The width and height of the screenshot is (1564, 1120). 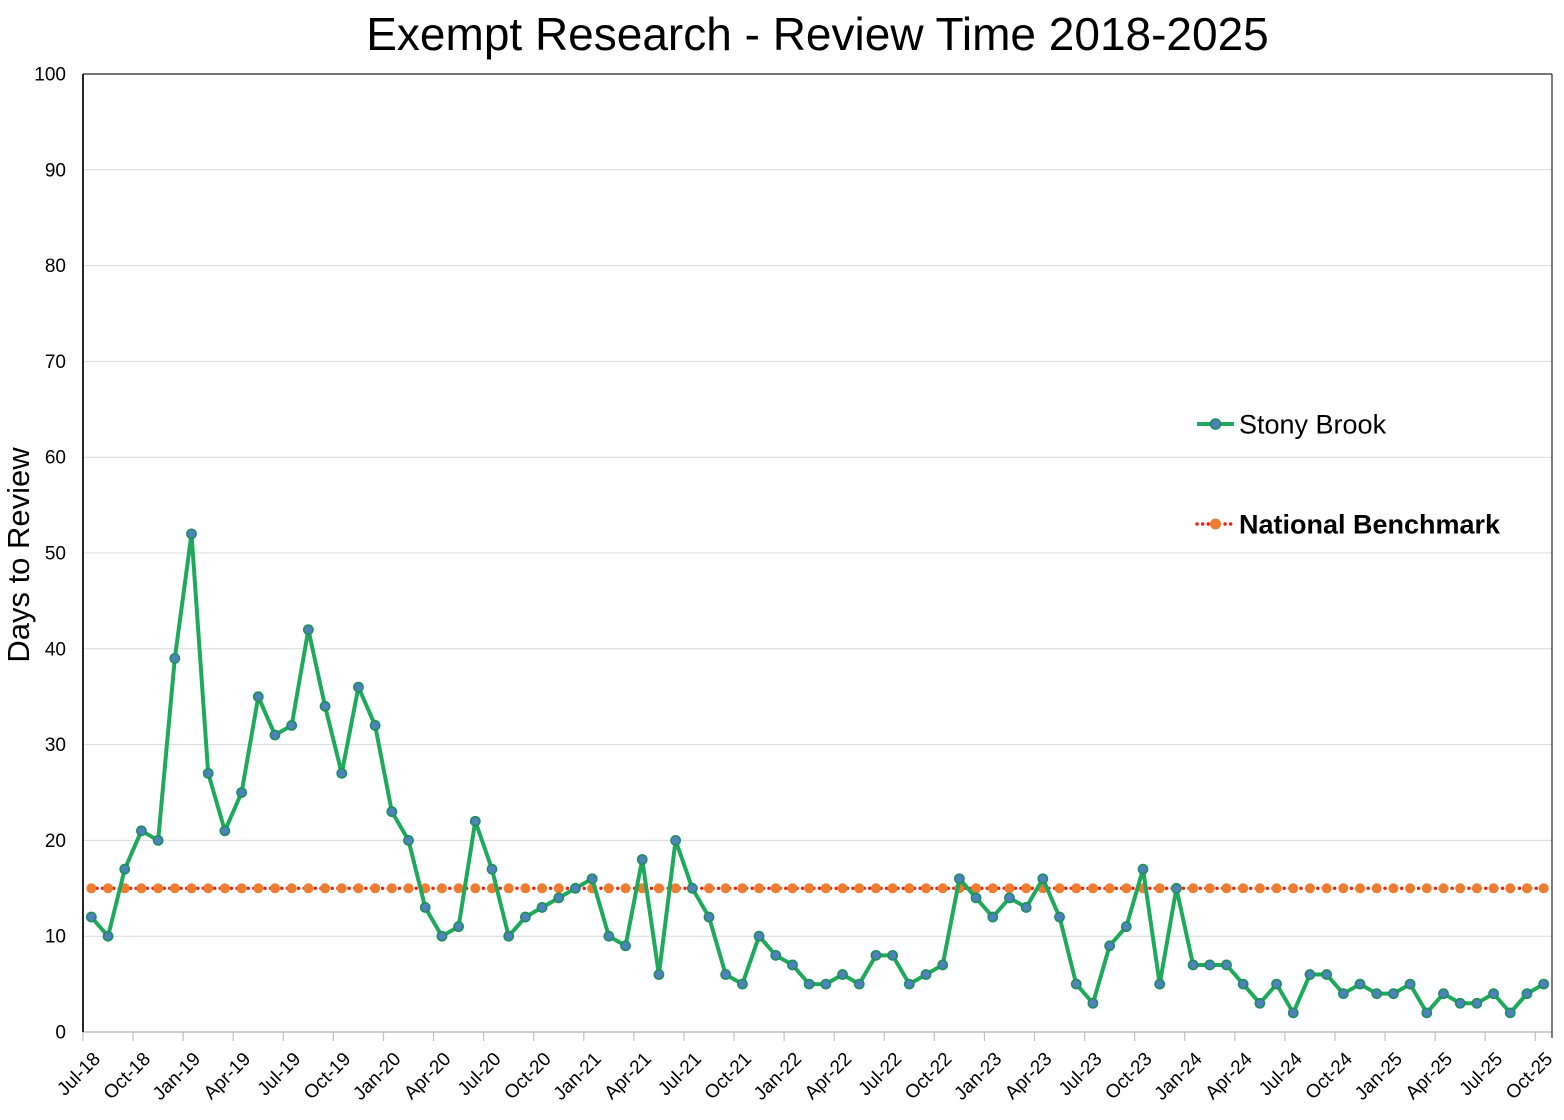 What do you see at coordinates (828, 1076) in the screenshot?
I see `x-tick-label: Apr-22` at bounding box center [828, 1076].